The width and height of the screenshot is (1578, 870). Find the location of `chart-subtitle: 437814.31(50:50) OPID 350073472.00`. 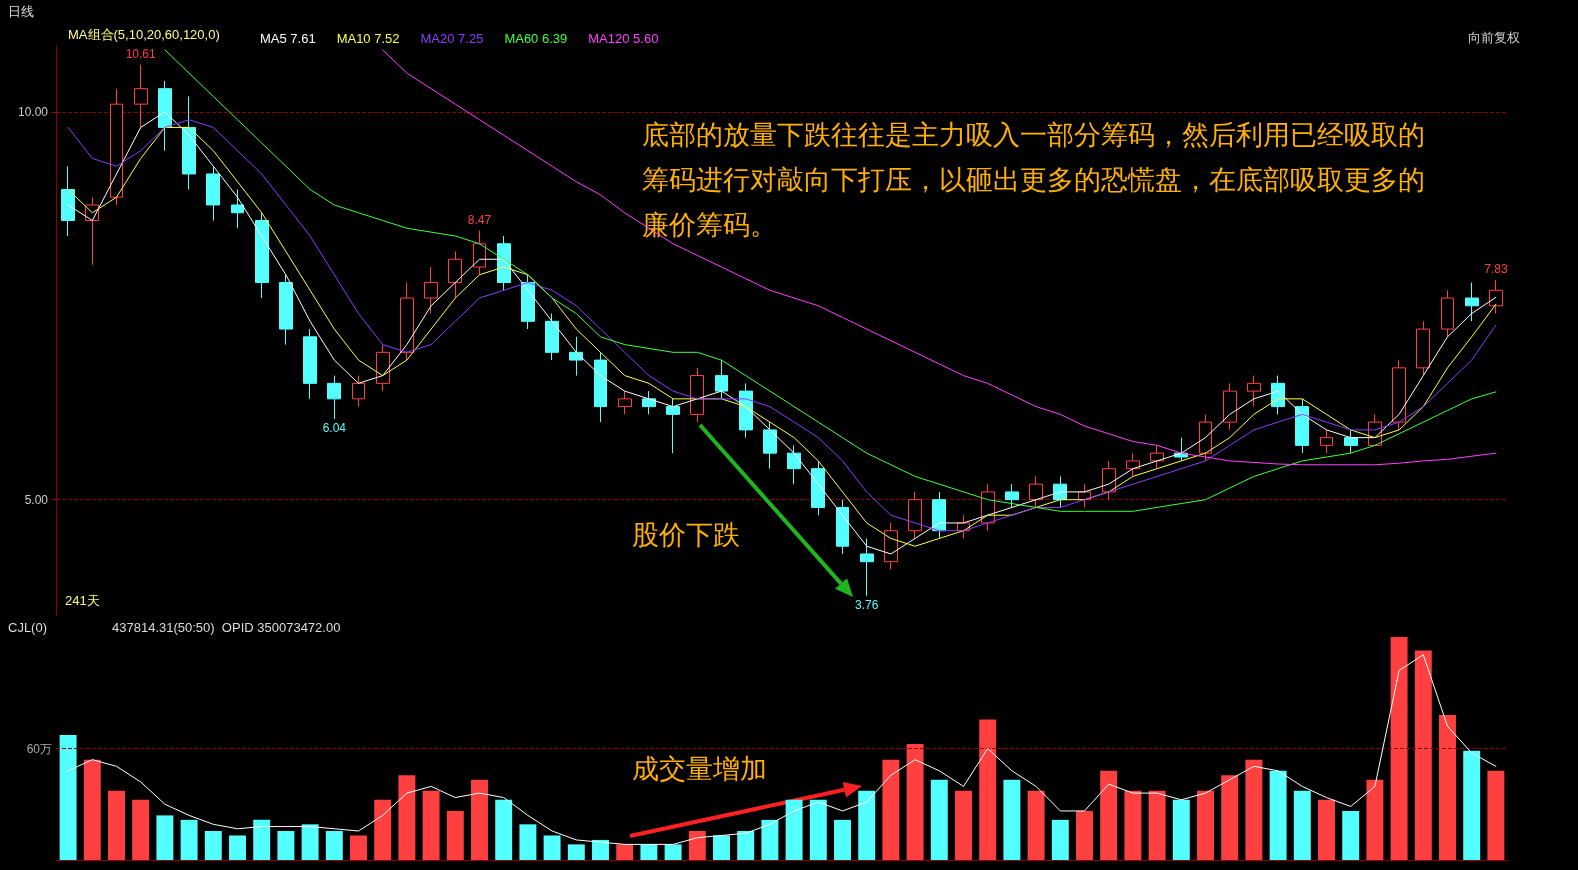

chart-subtitle: 437814.31(50:50) OPID 350073472.00 is located at coordinates (226, 627).